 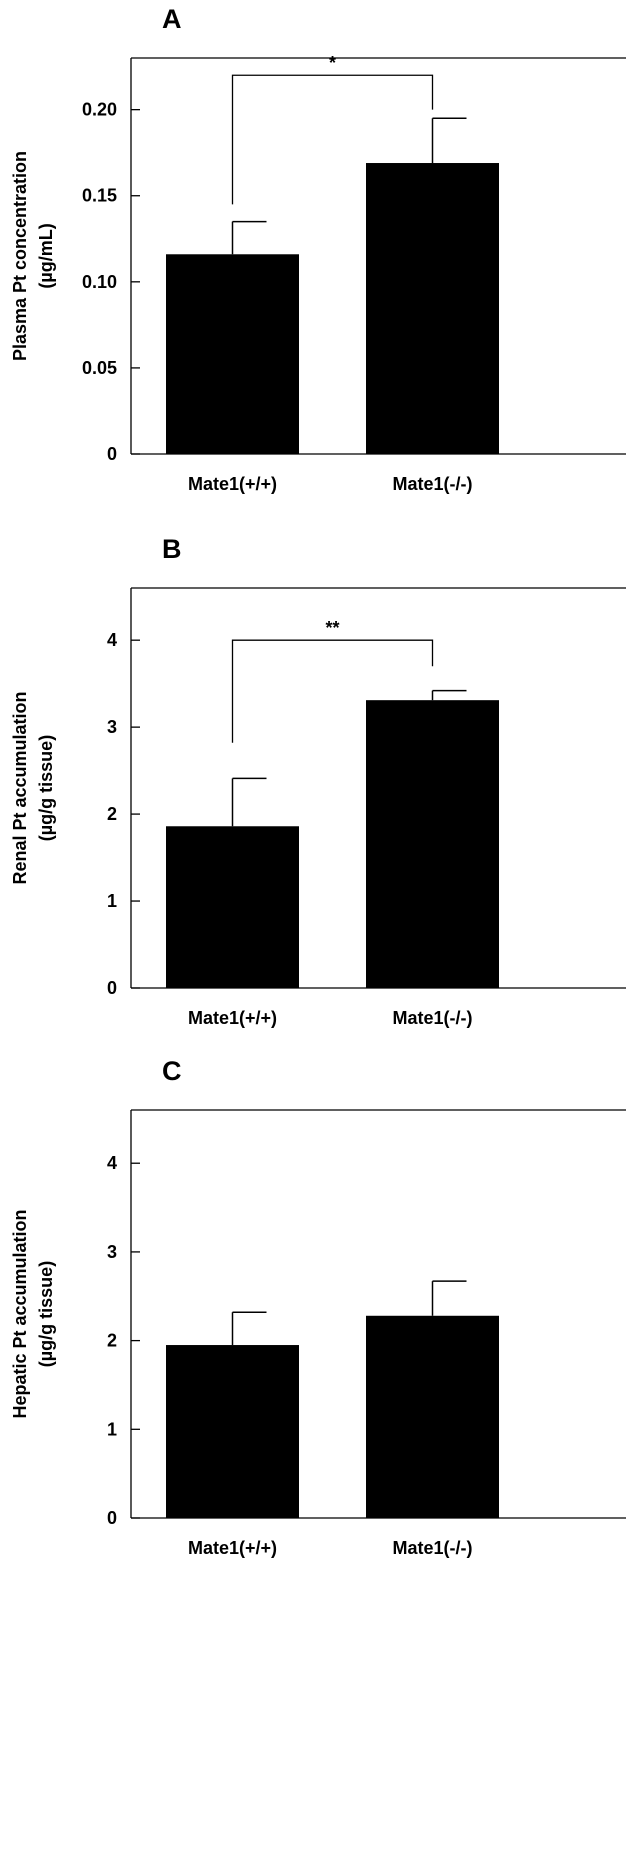 I want to click on y-tick-label: 0.15, so click(x=99, y=196).